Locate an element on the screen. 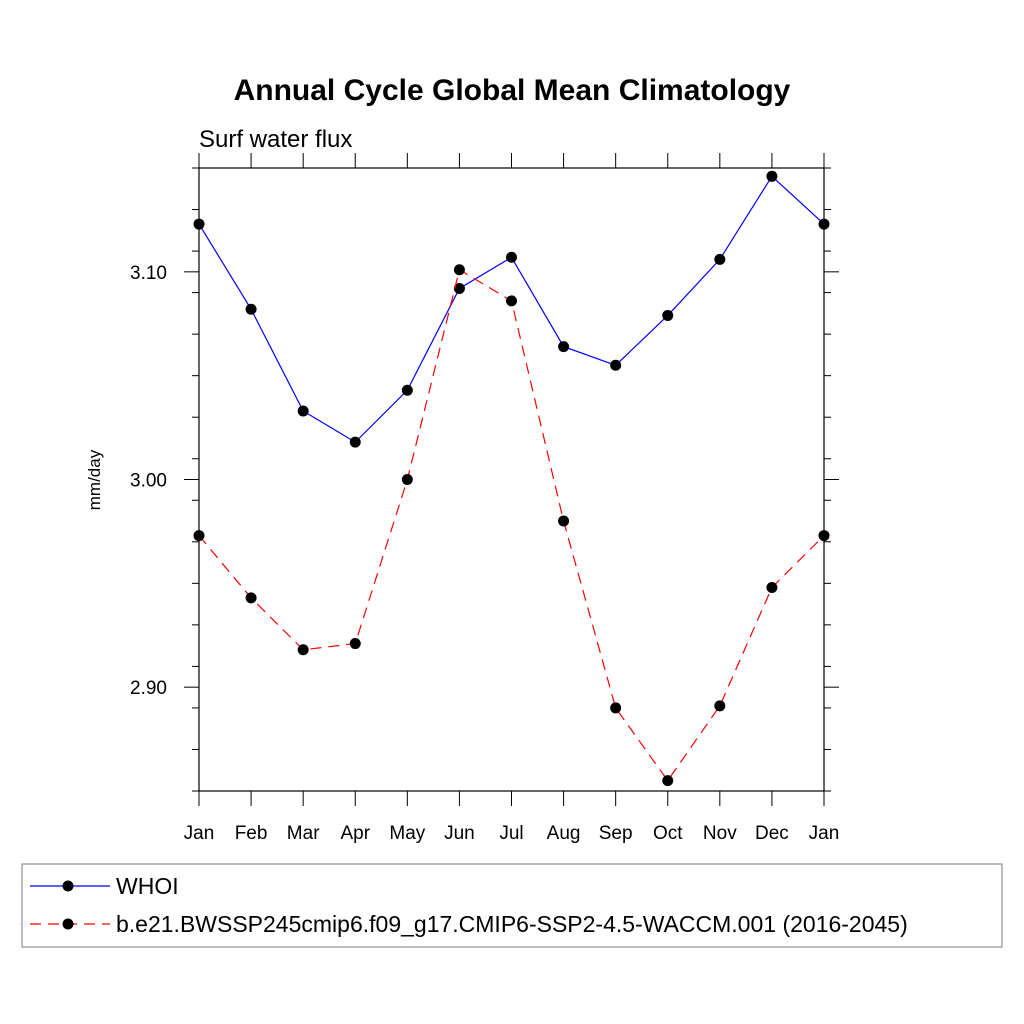 The image size is (1024, 1024). x-tick-label: Apr is located at coordinates (355, 833).